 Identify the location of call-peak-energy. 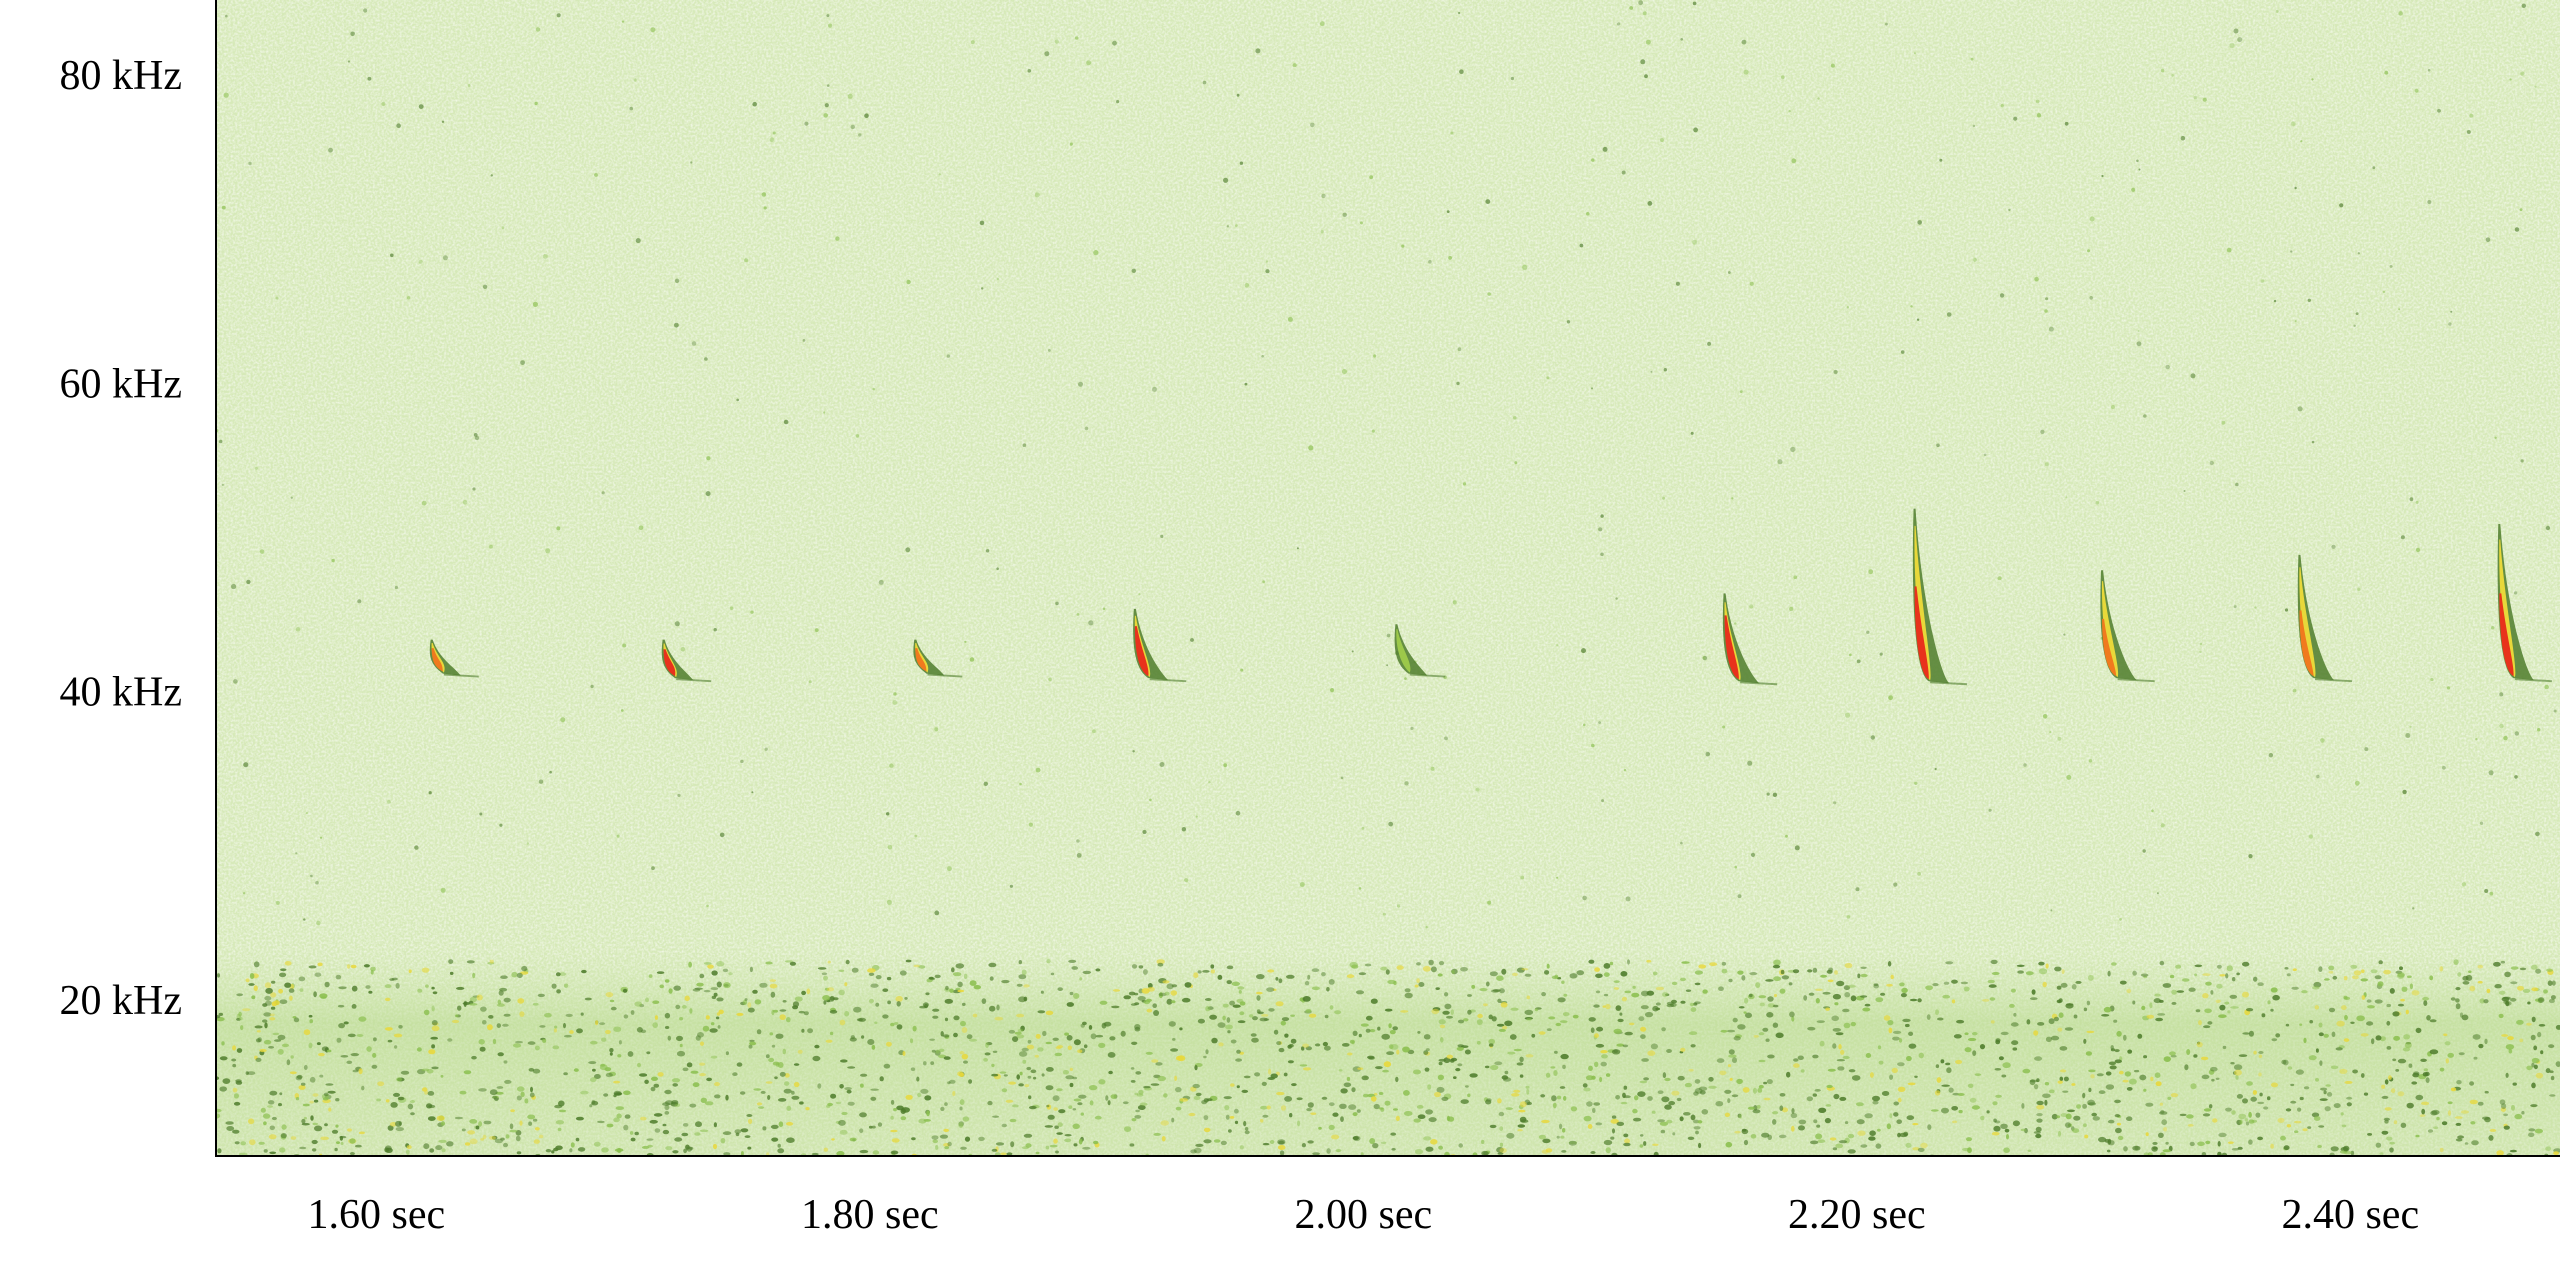
(2506, 635).